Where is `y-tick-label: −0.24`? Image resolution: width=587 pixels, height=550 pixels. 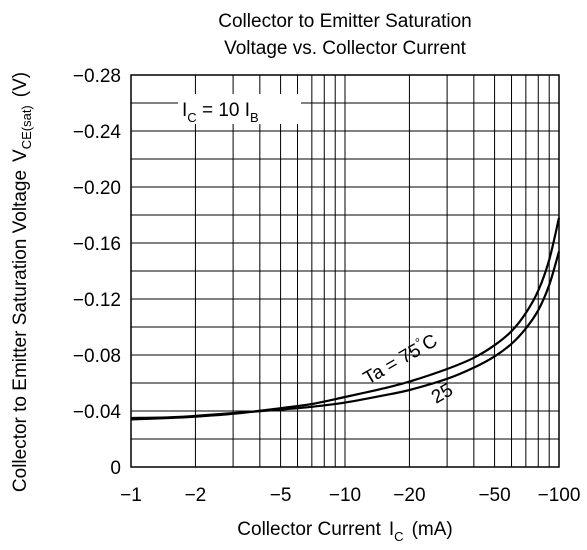 y-tick-label: −0.24 is located at coordinates (97, 132).